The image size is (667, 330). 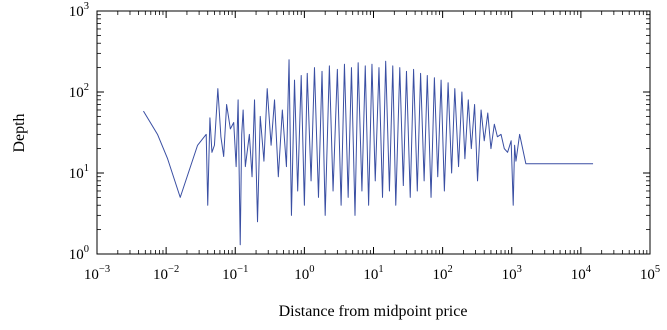 What do you see at coordinates (443, 273) in the screenshot?
I see `x-tick-label: 10²` at bounding box center [443, 273].